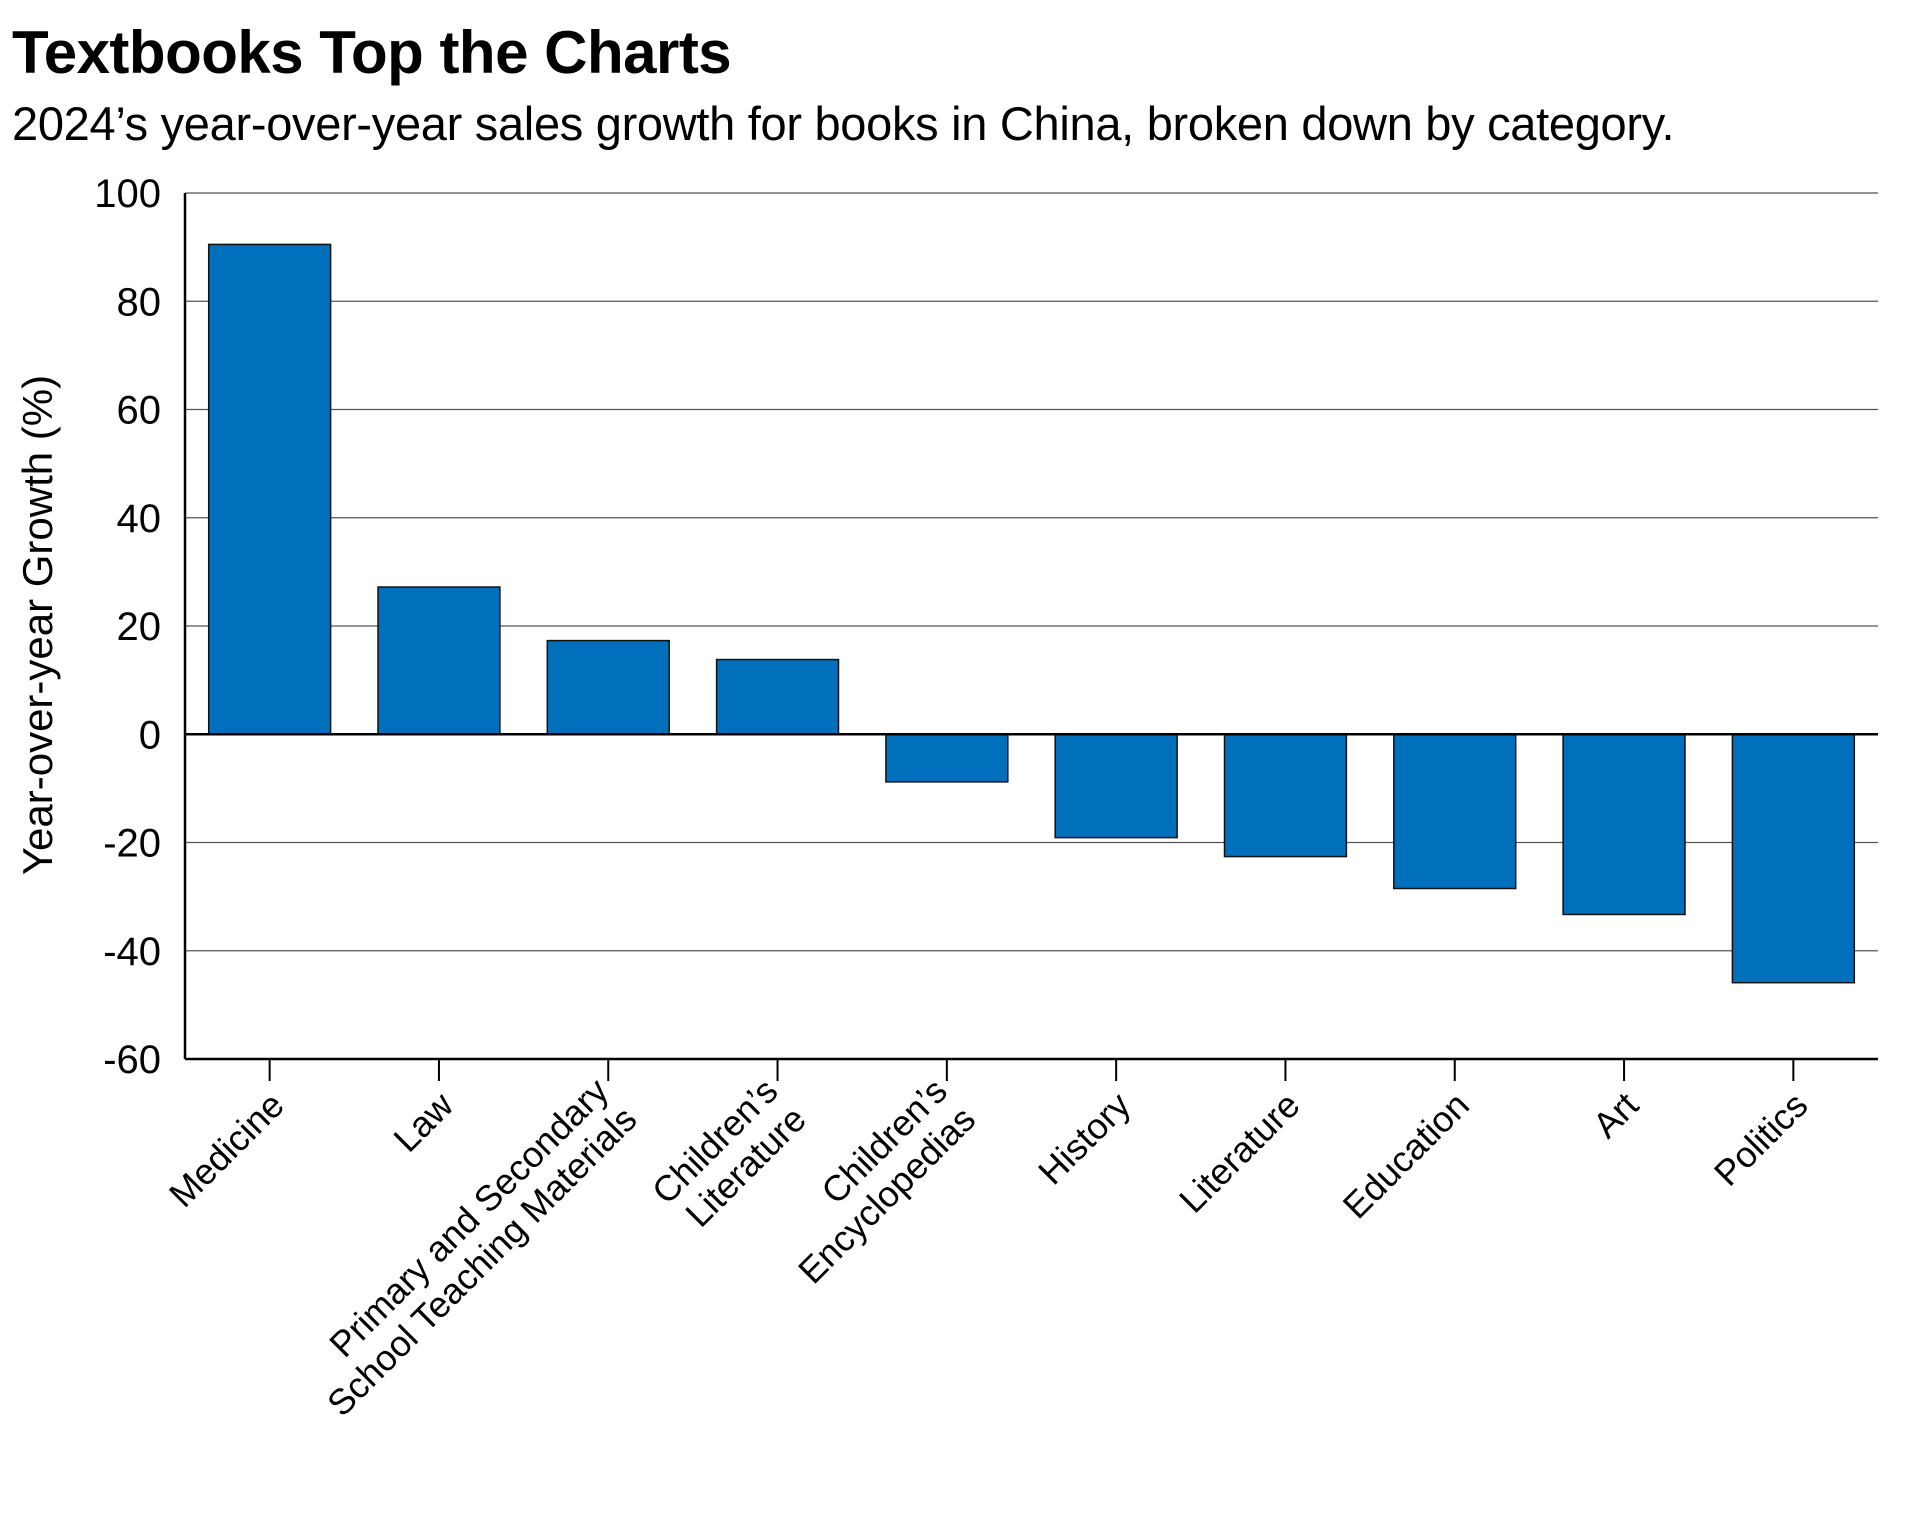 Image resolution: width=1920 pixels, height=1520 pixels. Describe the element at coordinates (372, 52) in the screenshot. I see `chart-title: Textbooks Top the Charts` at that location.